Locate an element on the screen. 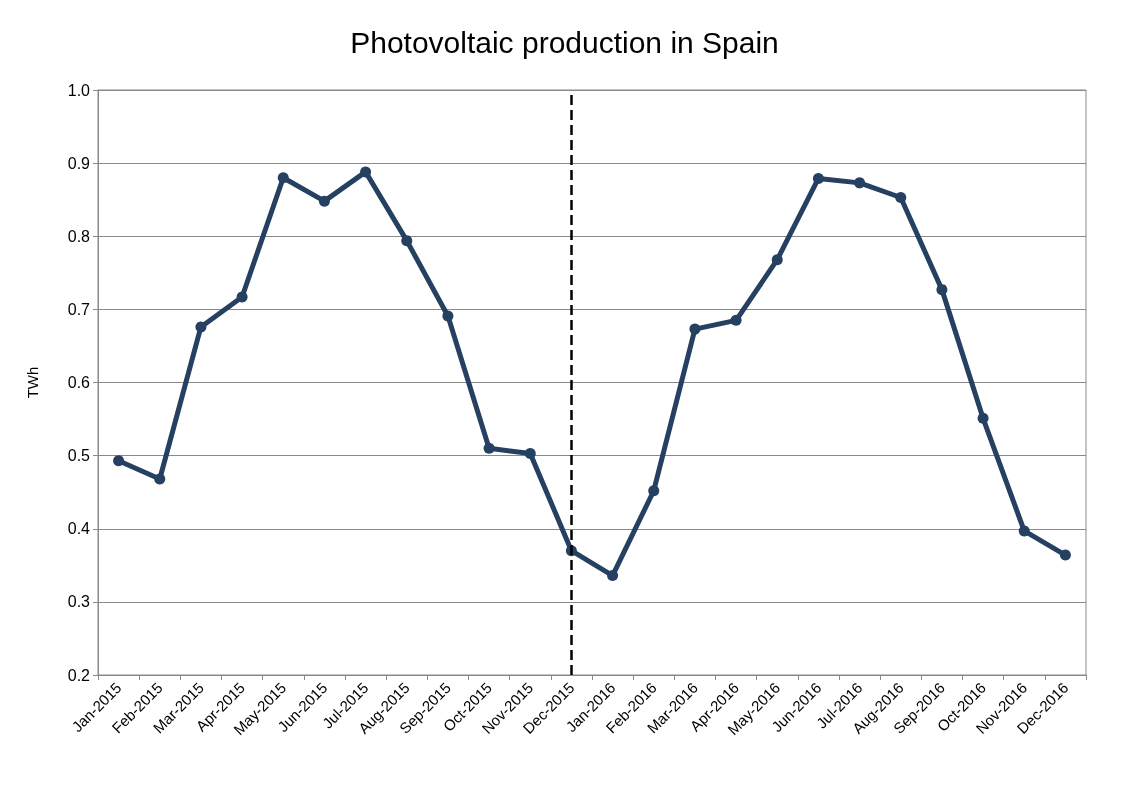 The width and height of the screenshot is (1129, 789). y-tick-label: 0.9 is located at coordinates (79, 163).